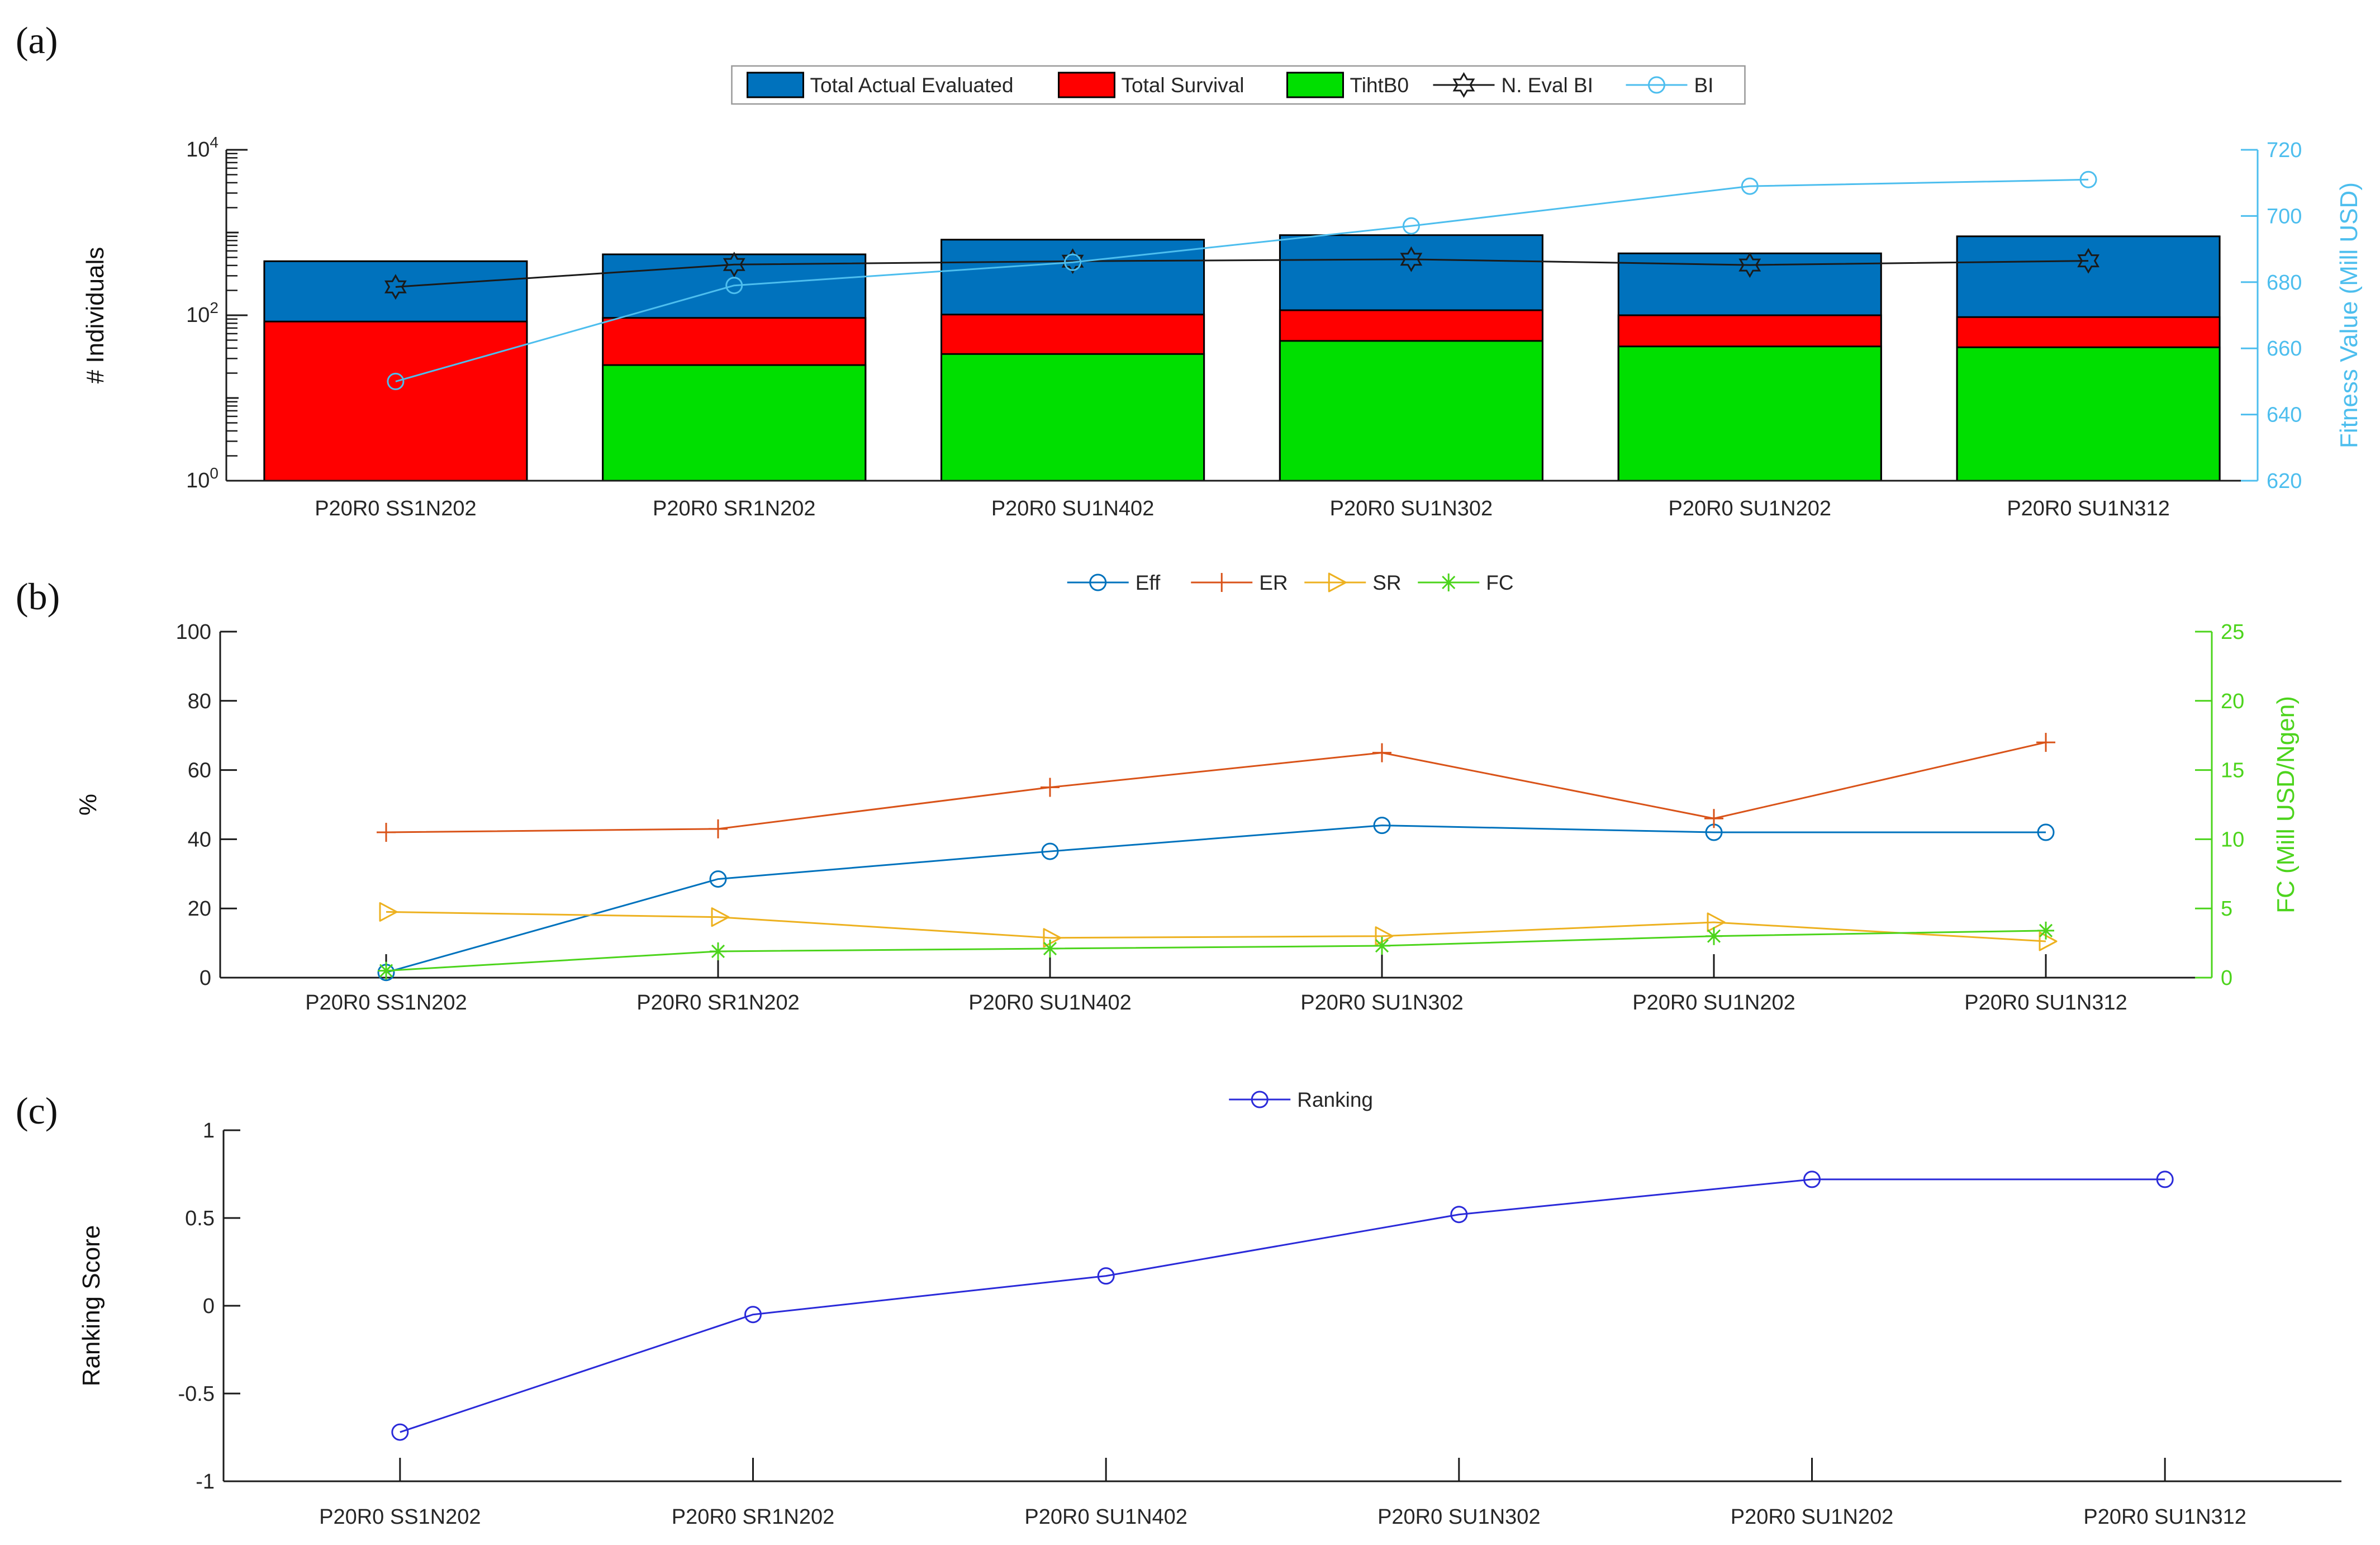 The image size is (2380, 1545). I want to click on y-tick-label: -0.5, so click(196, 1394).